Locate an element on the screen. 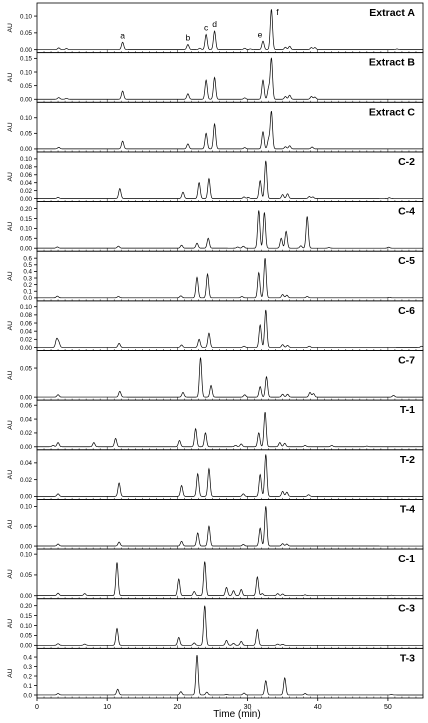 This screenshot has width=428, height=723. peak-letter: d is located at coordinates (214, 24).